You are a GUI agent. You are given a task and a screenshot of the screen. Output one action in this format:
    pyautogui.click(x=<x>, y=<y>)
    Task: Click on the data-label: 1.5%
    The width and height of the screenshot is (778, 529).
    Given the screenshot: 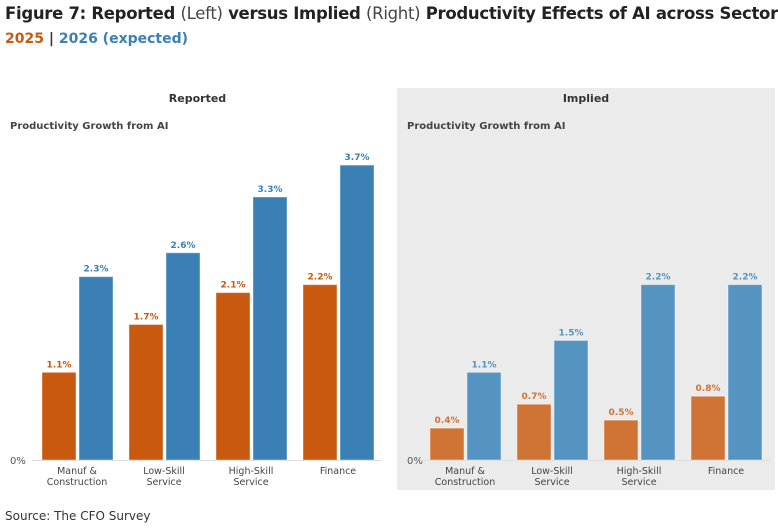 What is the action you would take?
    pyautogui.click(x=571, y=333)
    